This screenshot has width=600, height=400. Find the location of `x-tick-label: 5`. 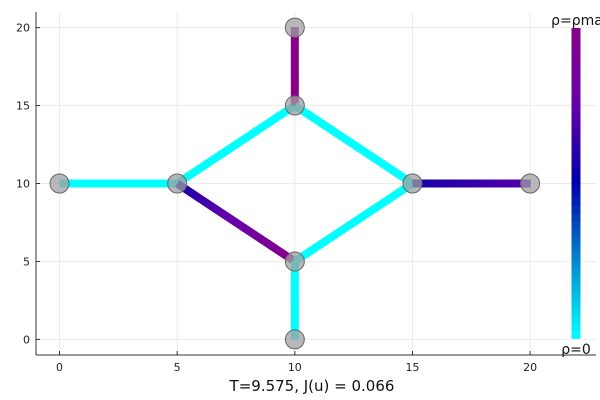

x-tick-label: 5 is located at coordinates (177, 367).